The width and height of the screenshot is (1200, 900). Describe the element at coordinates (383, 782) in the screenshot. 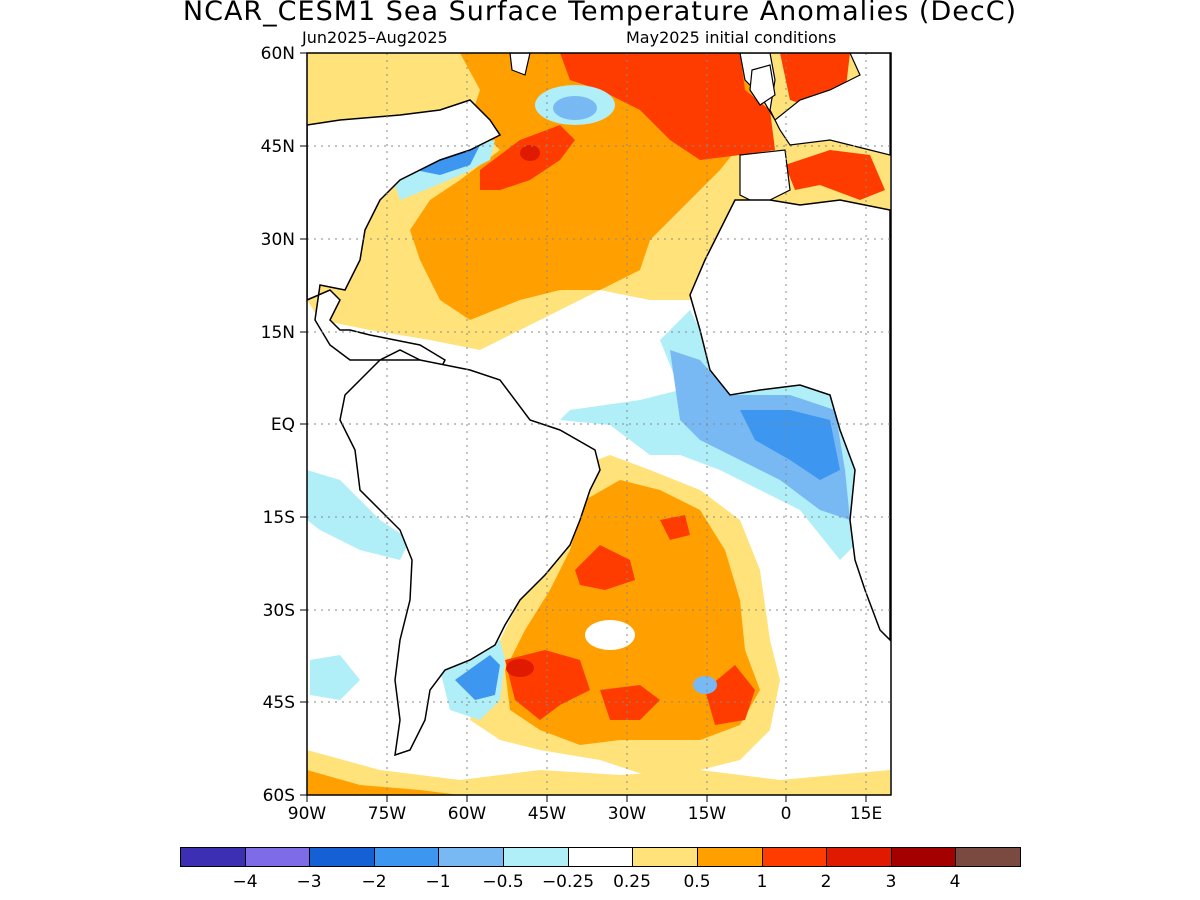

I see `anomaly-region-southern-warm2` at that location.